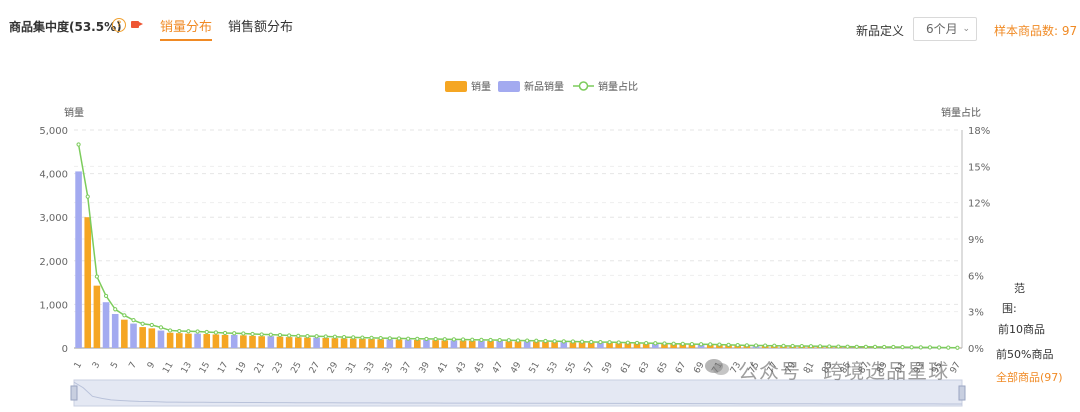 The width and height of the screenshot is (1080, 412). I want to click on y2-tick-label: 0%, so click(976, 349).